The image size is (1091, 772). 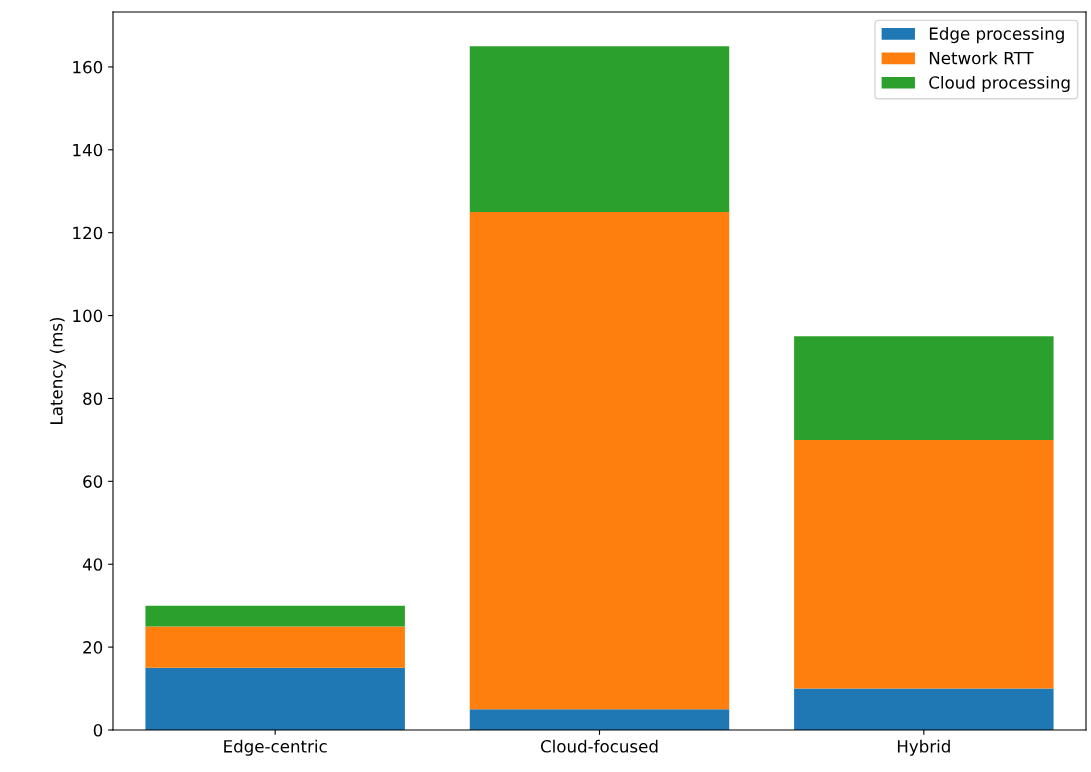 What do you see at coordinates (57, 370) in the screenshot?
I see `y-axis-title: Latency (ms)` at bounding box center [57, 370].